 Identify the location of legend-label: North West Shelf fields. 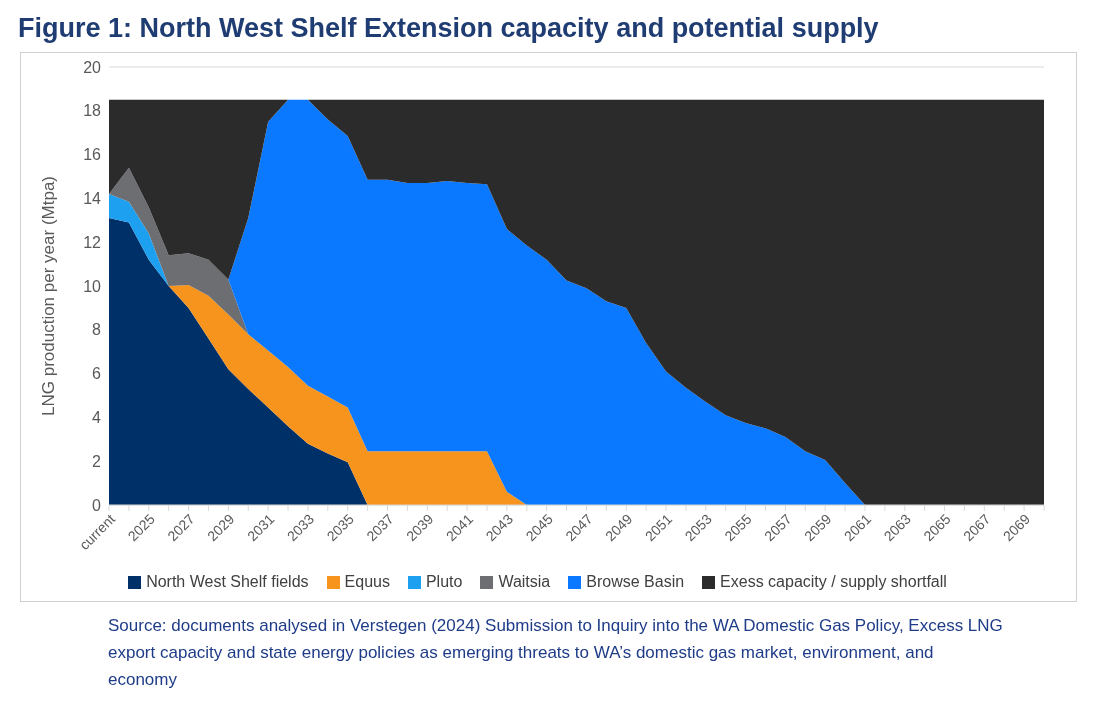
(227, 582).